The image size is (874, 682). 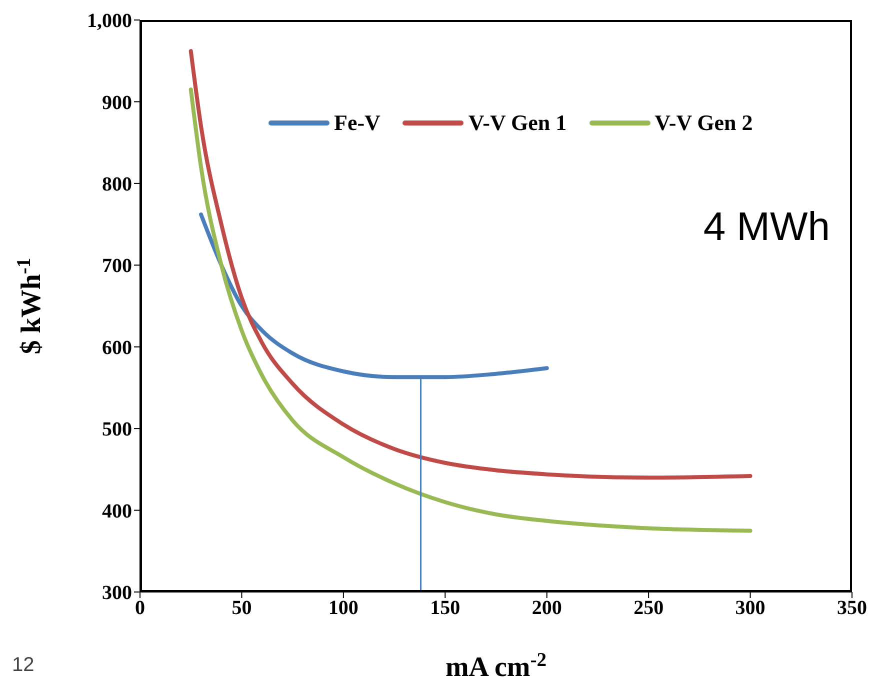 I want to click on y-tick-label: 400, so click(x=117, y=511).